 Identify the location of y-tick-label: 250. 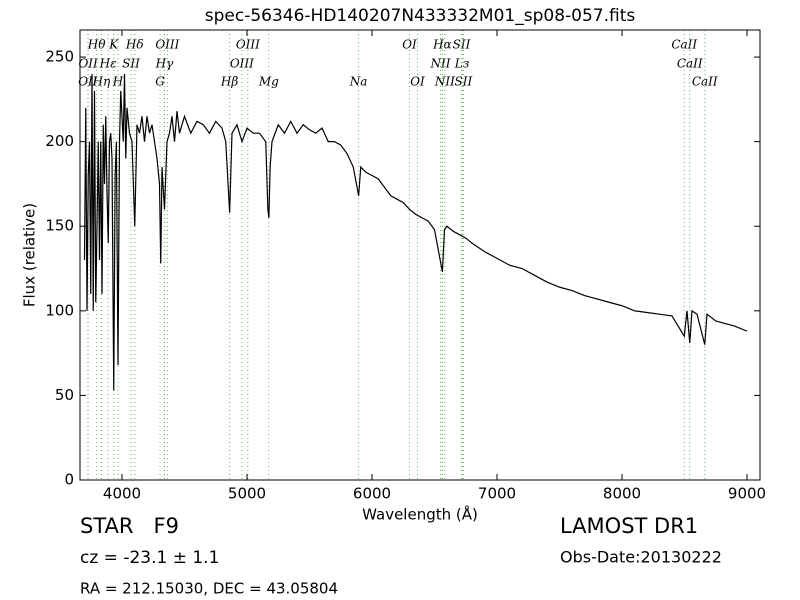
(59, 57).